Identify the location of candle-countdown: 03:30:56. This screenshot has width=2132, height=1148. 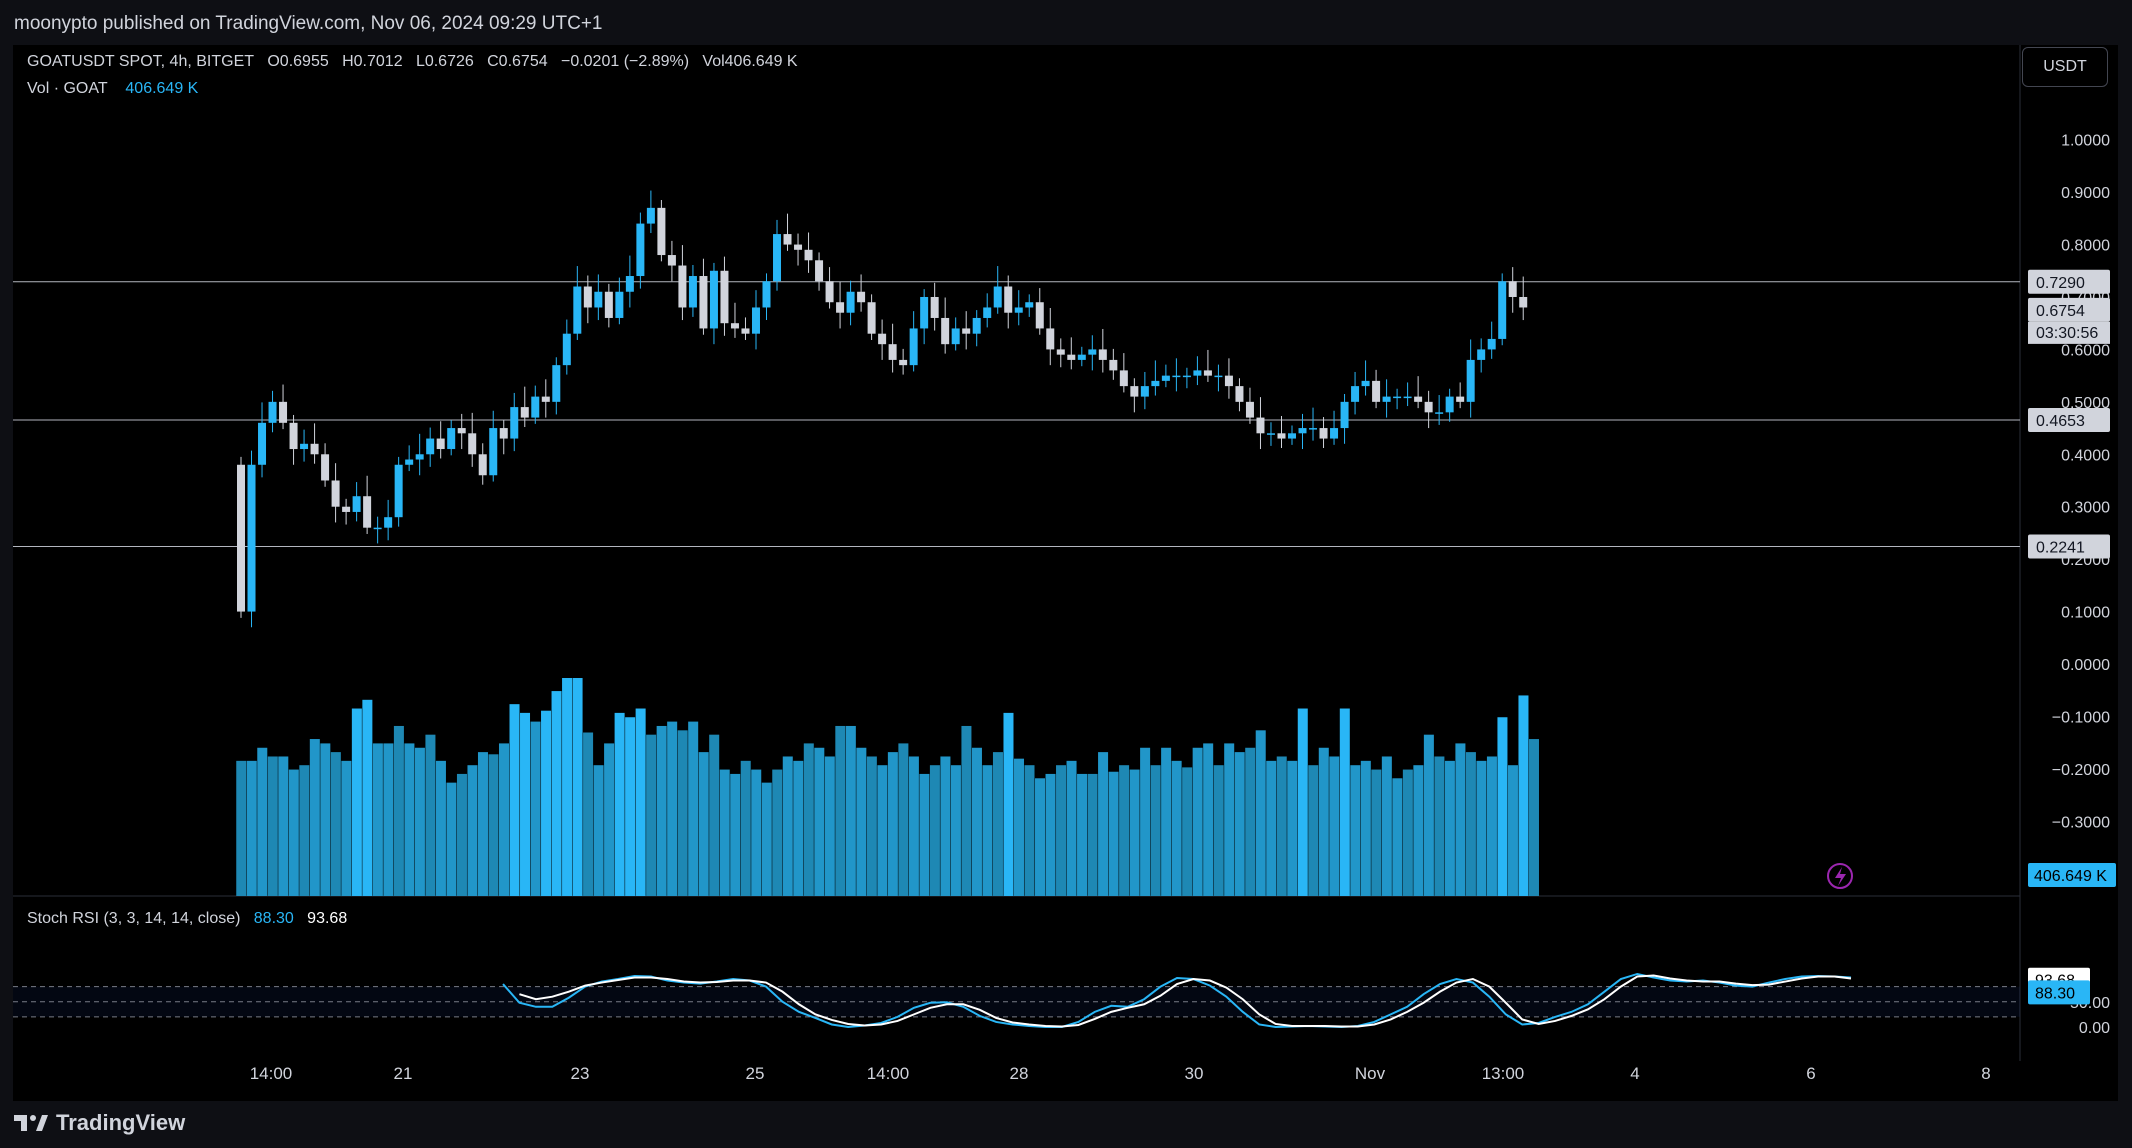
(2067, 333).